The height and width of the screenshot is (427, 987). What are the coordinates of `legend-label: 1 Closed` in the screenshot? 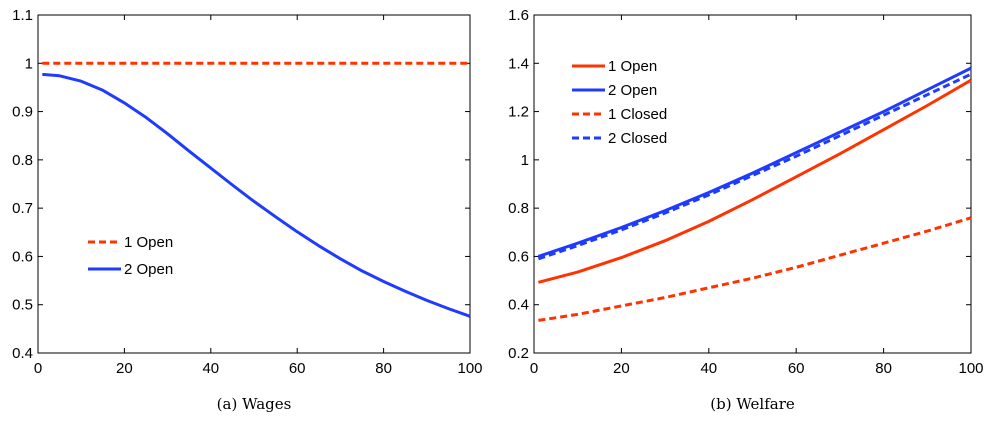 It's located at (637, 114).